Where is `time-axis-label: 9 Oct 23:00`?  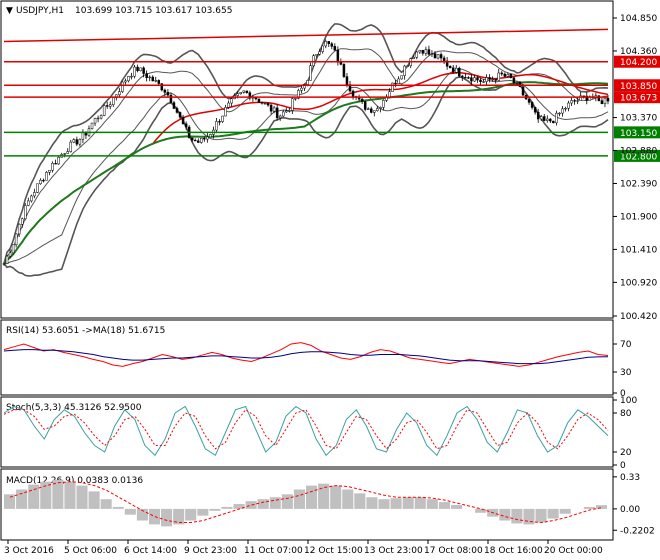 time-axis-label: 9 Oct 23:00 is located at coordinates (210, 551).